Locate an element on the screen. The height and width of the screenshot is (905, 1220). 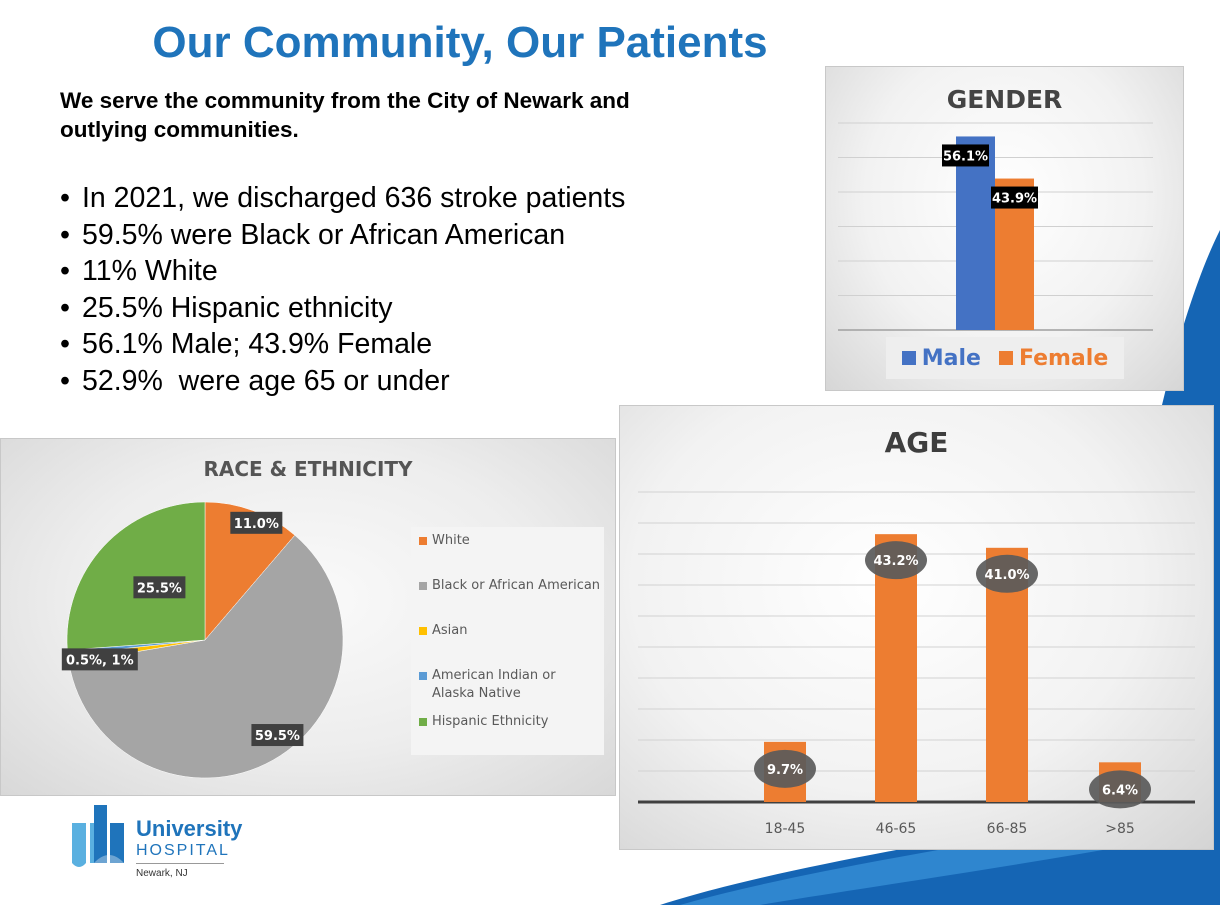
bar-male is located at coordinates (975, 233).